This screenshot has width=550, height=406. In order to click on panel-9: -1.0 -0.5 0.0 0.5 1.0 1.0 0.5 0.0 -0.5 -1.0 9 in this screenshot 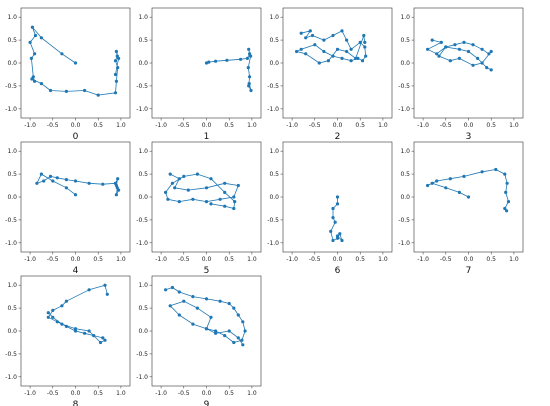, I will do `click(199, 340)`.